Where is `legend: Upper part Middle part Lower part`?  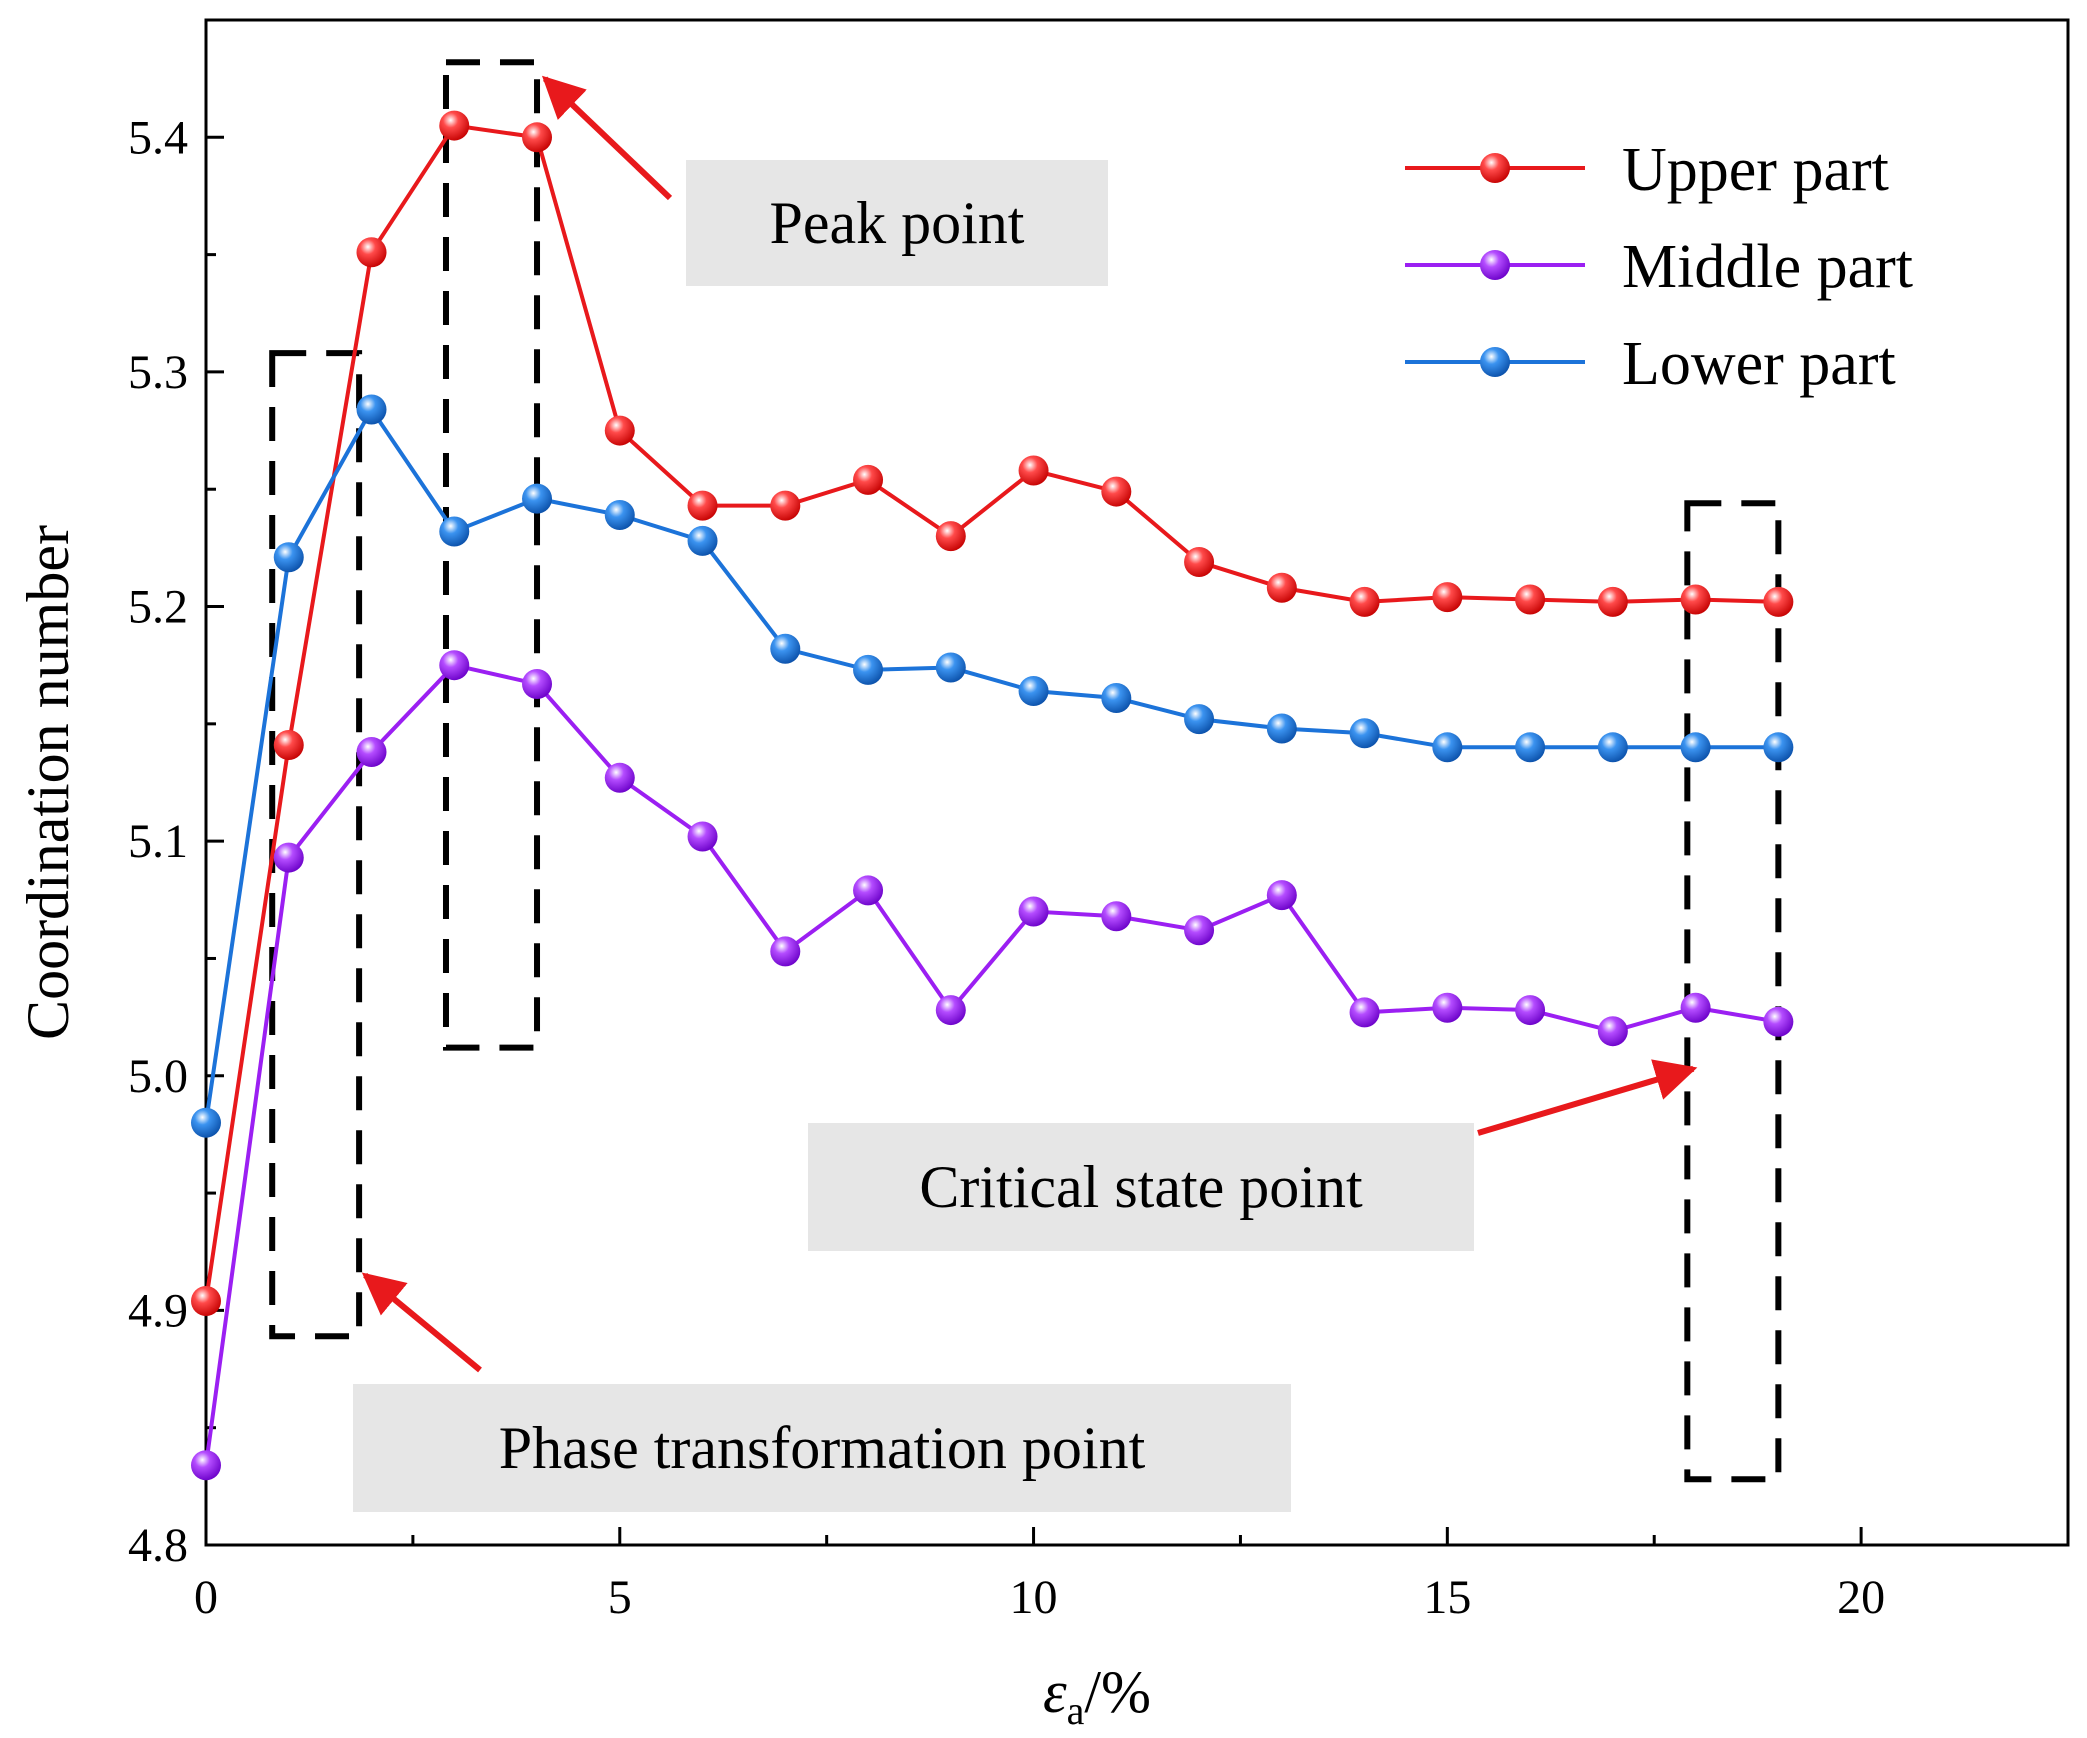
legend: Upper part Middle part Lower part is located at coordinates (1659, 267).